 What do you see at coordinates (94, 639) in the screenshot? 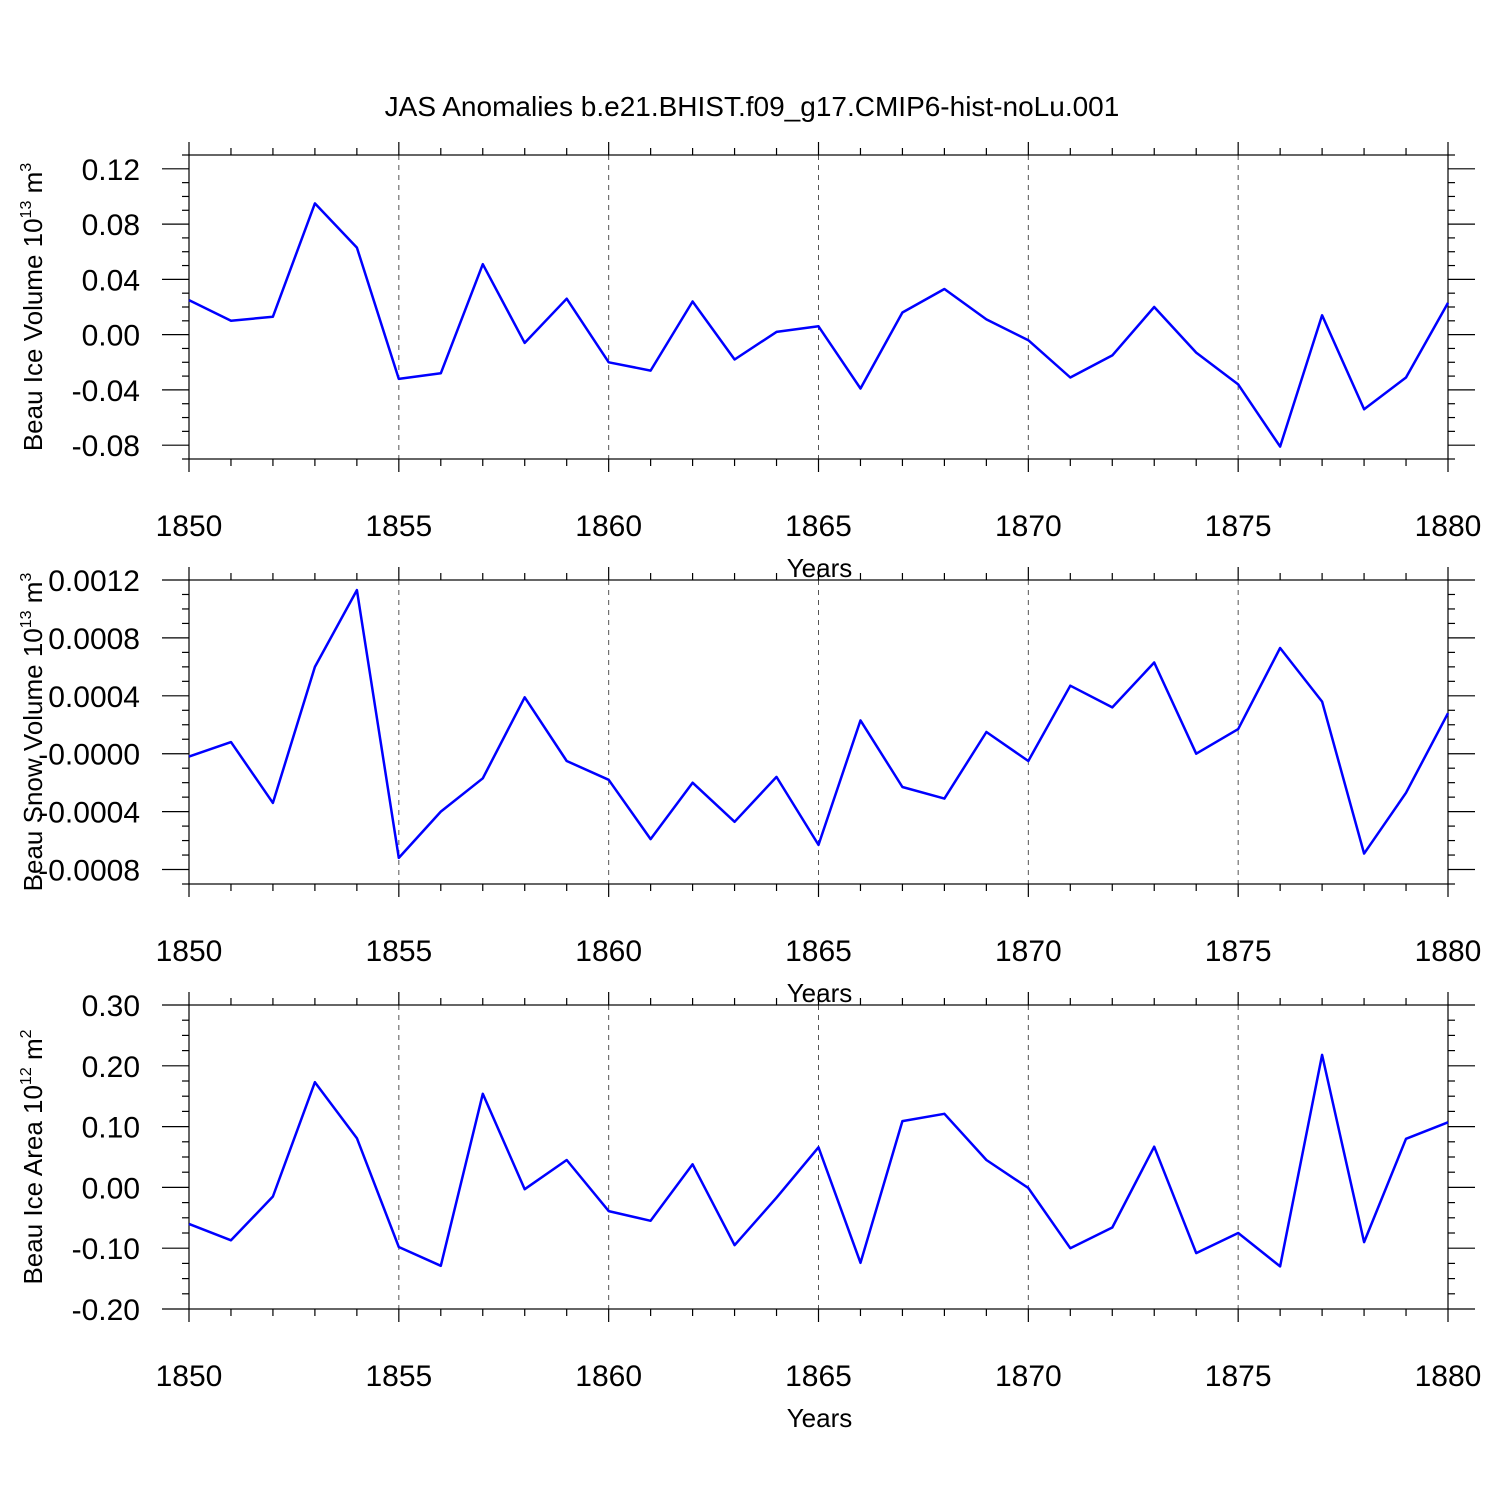
I see `y-tick-label: 0.0008` at bounding box center [94, 639].